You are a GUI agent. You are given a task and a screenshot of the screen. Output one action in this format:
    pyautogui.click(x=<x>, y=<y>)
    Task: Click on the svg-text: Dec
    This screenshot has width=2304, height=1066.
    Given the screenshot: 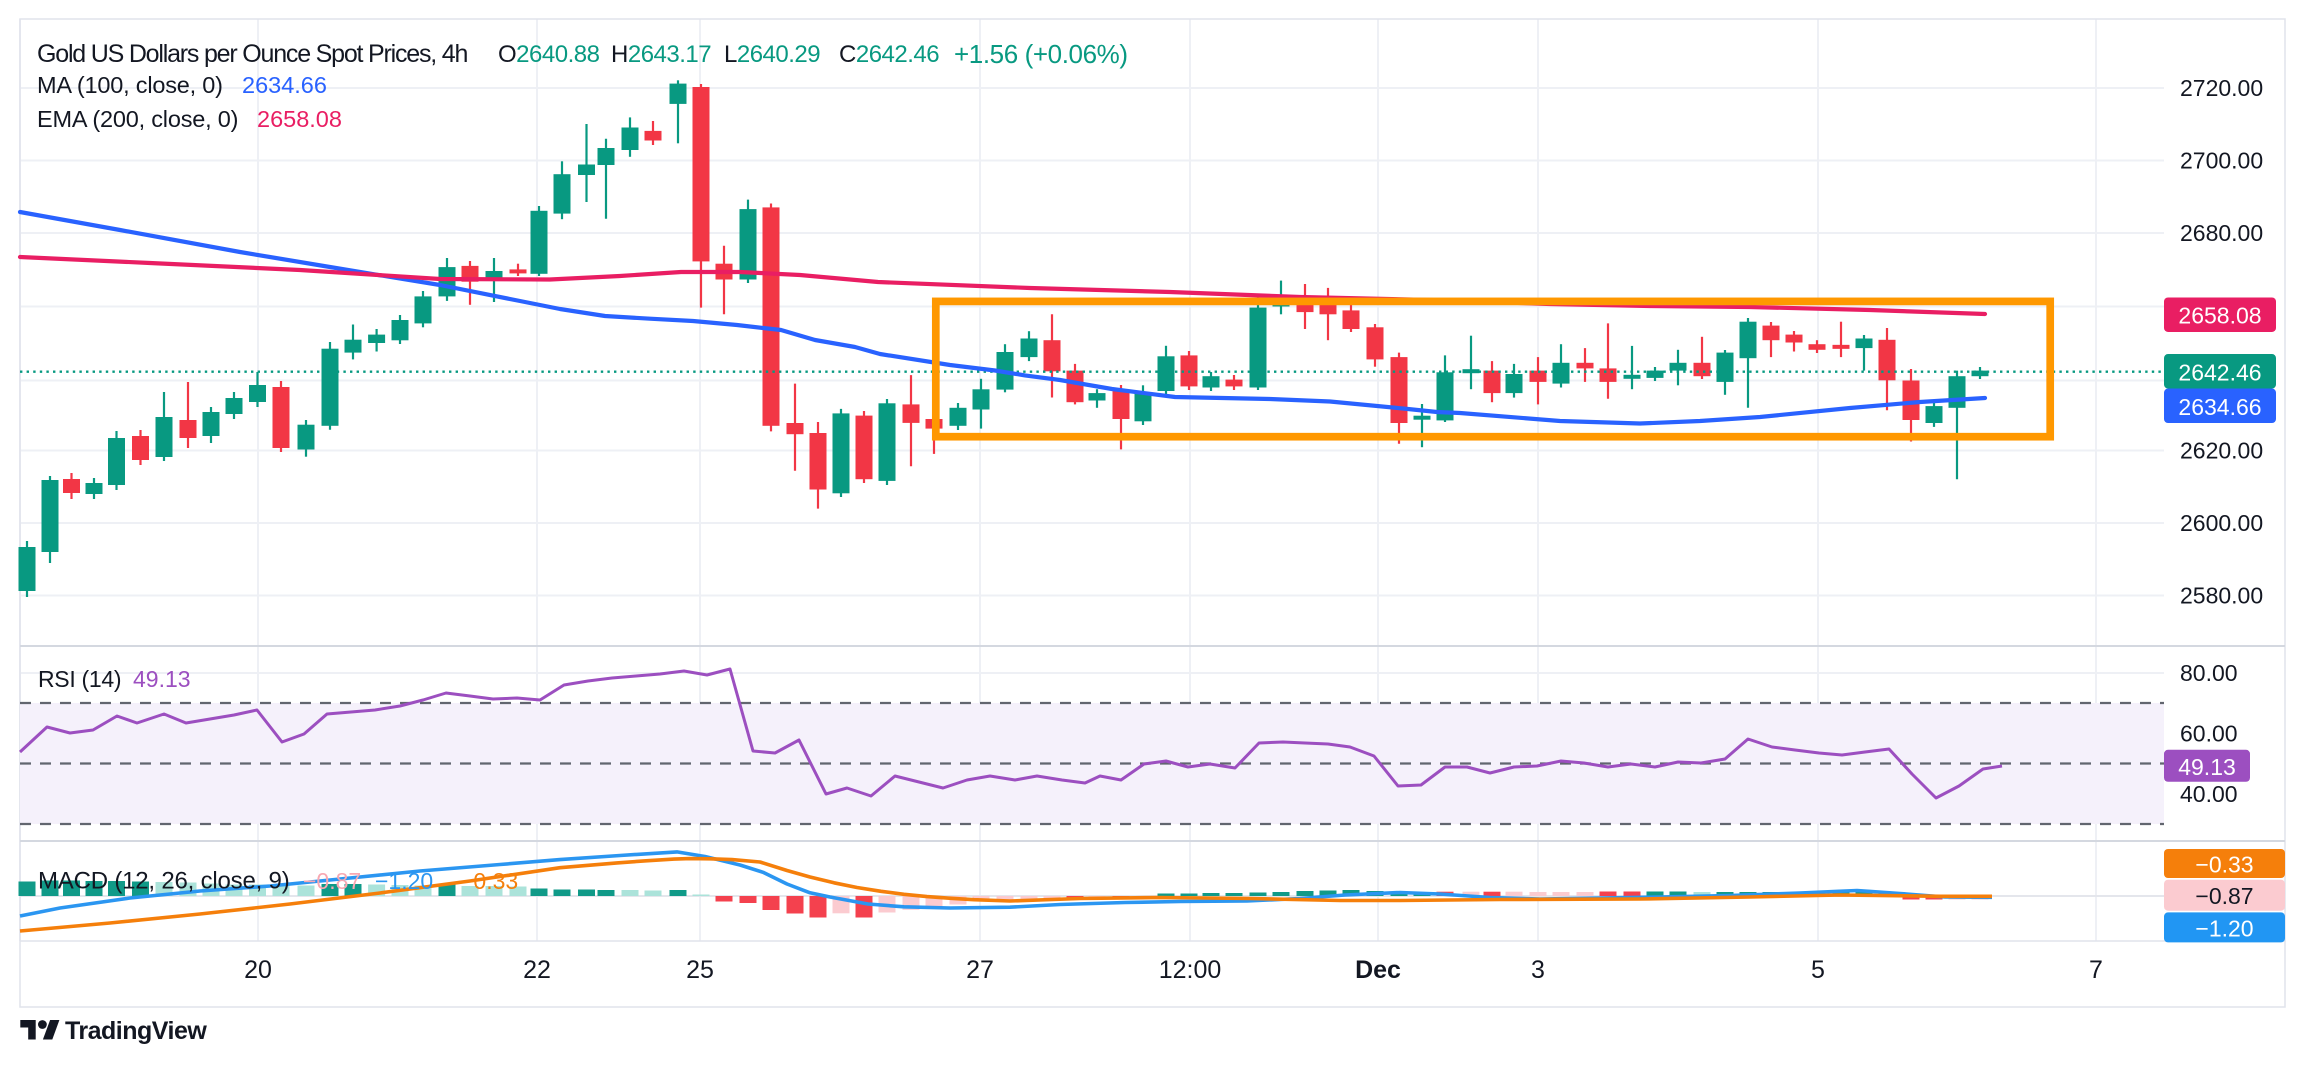 What is the action you would take?
    pyautogui.click(x=1378, y=970)
    